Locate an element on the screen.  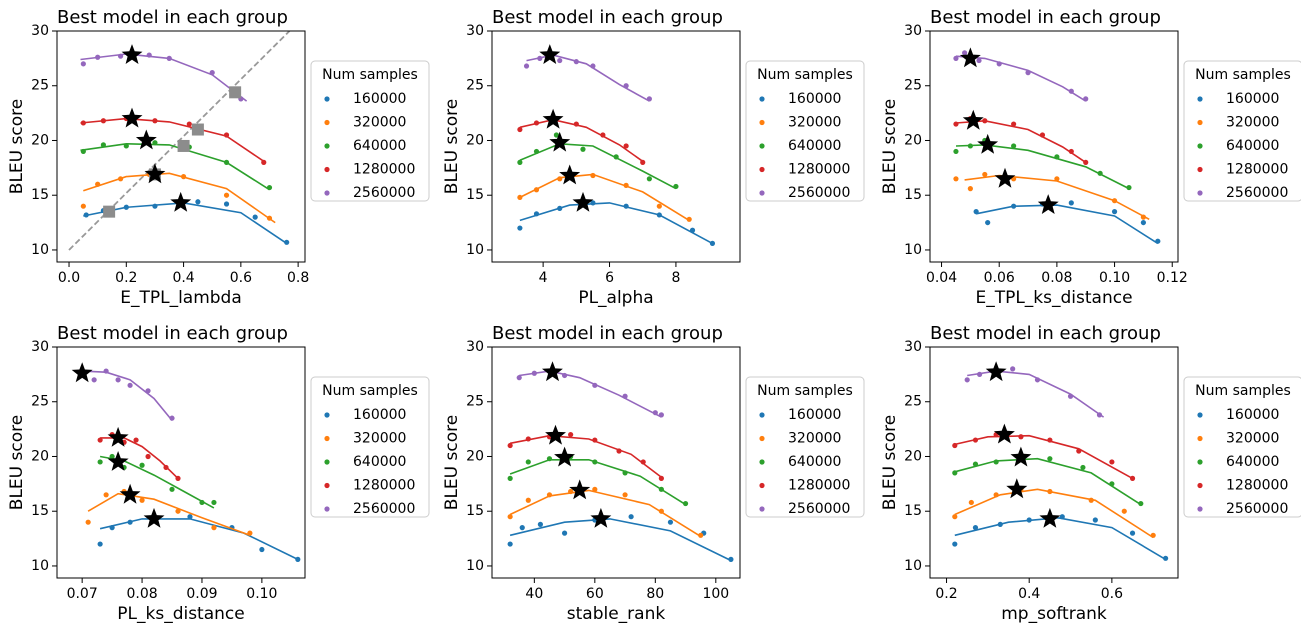
x-tick-label: 0.4 is located at coordinates (183, 278).